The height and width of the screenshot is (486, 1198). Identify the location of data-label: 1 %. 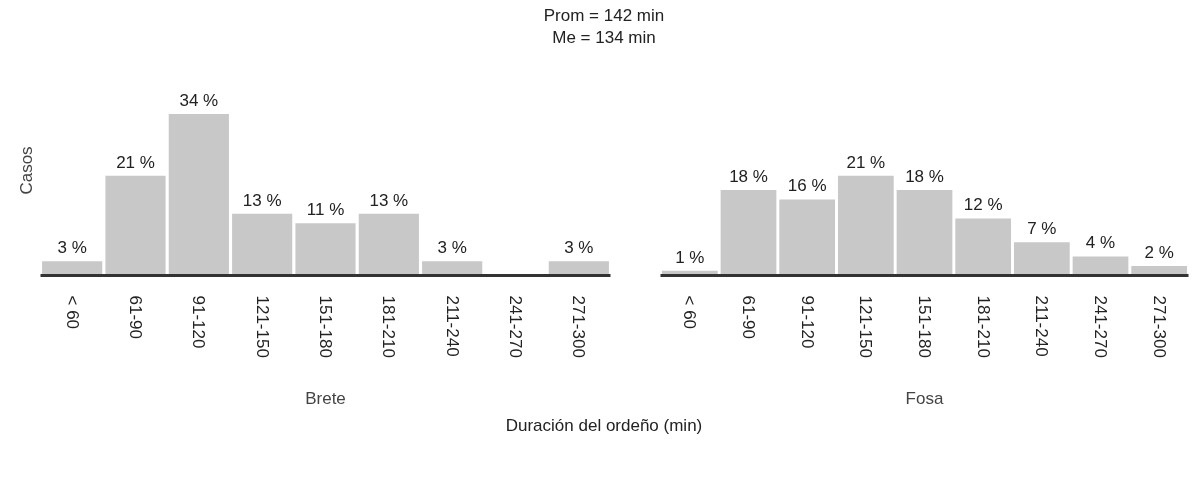
(690, 257).